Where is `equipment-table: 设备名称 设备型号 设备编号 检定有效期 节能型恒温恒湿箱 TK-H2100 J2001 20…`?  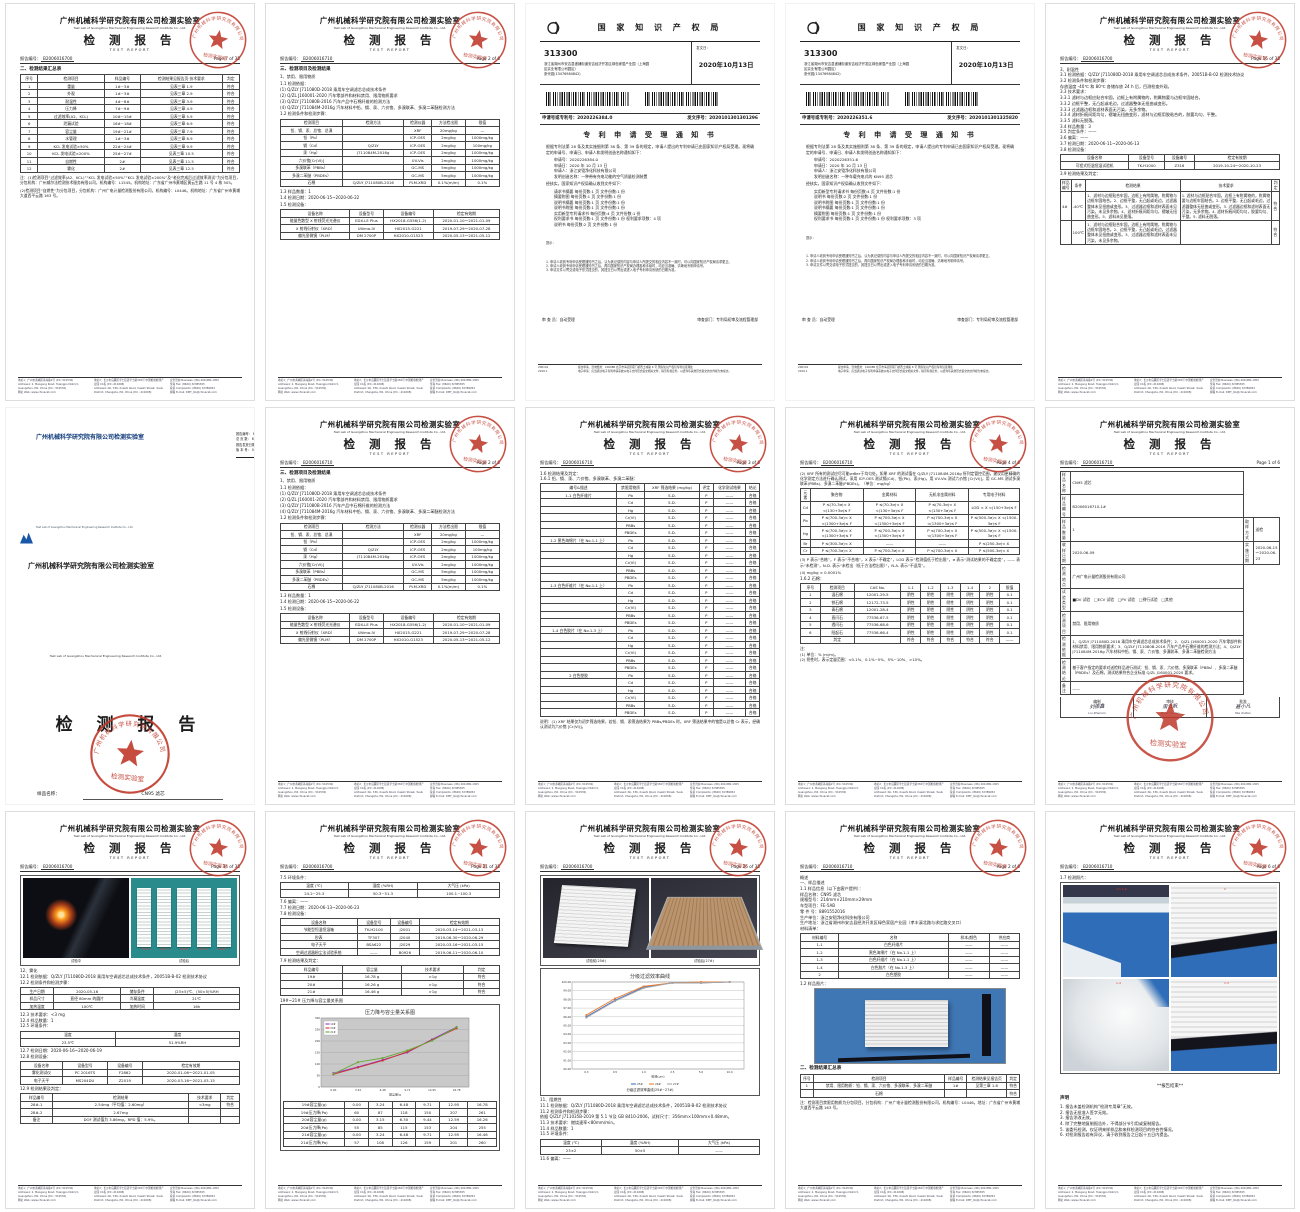 equipment-table: 设备名称 设备型号 设备编号 检定有效期 节能型恒温恒湿箱 TK-H2100 J2001 20… is located at coordinates (390, 937).